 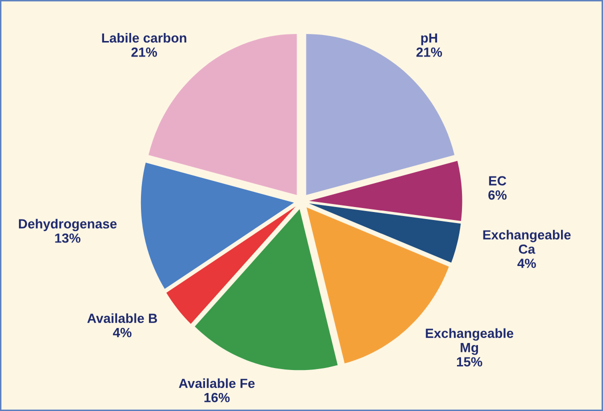 What do you see at coordinates (216, 383) in the screenshot?
I see `slice-label: Available Fe` at bounding box center [216, 383].